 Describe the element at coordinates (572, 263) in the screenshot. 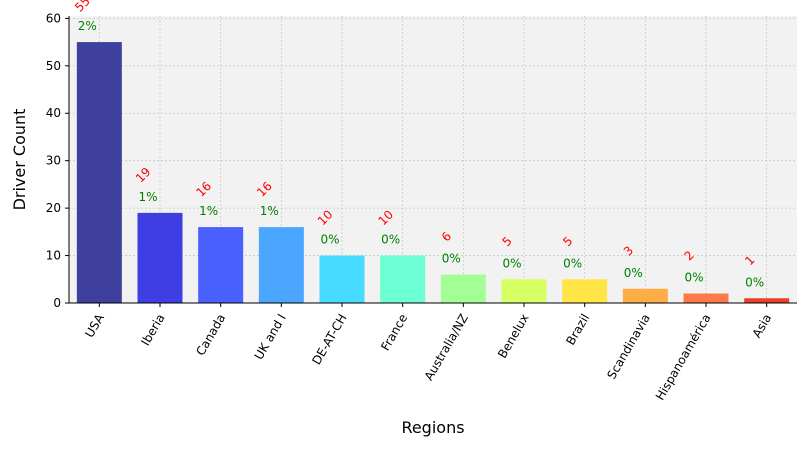

I see `percent-label-8: 0%` at that location.